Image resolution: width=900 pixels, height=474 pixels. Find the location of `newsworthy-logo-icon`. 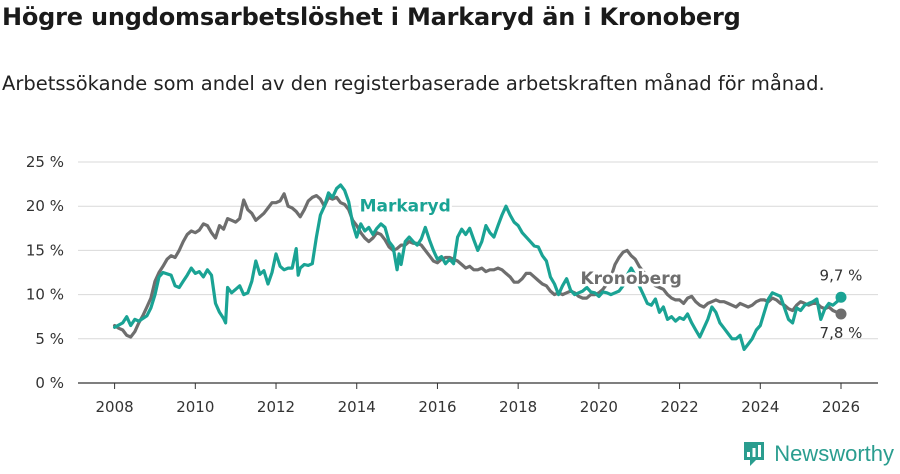

newsworthy-logo-icon is located at coordinates (754, 454).